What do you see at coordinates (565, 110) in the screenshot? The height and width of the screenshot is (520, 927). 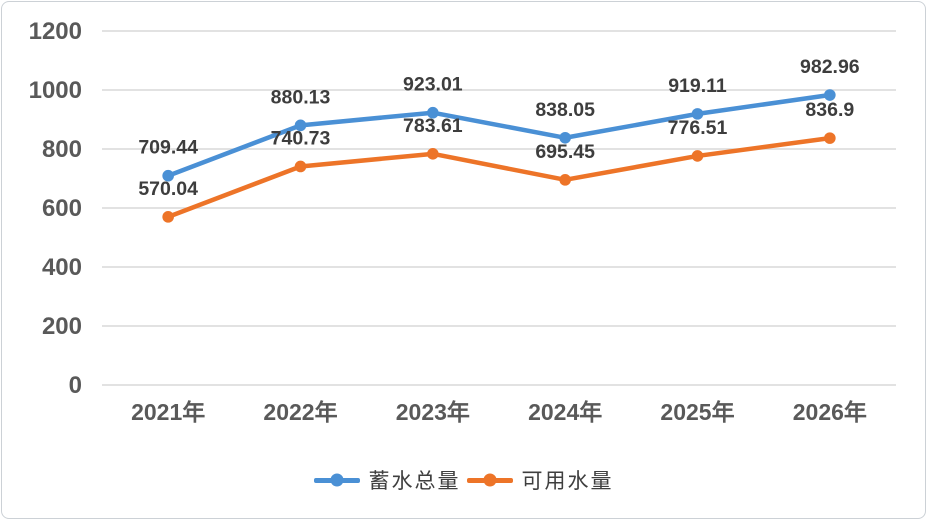 I see `data-point-label: 838.05` at bounding box center [565, 110].